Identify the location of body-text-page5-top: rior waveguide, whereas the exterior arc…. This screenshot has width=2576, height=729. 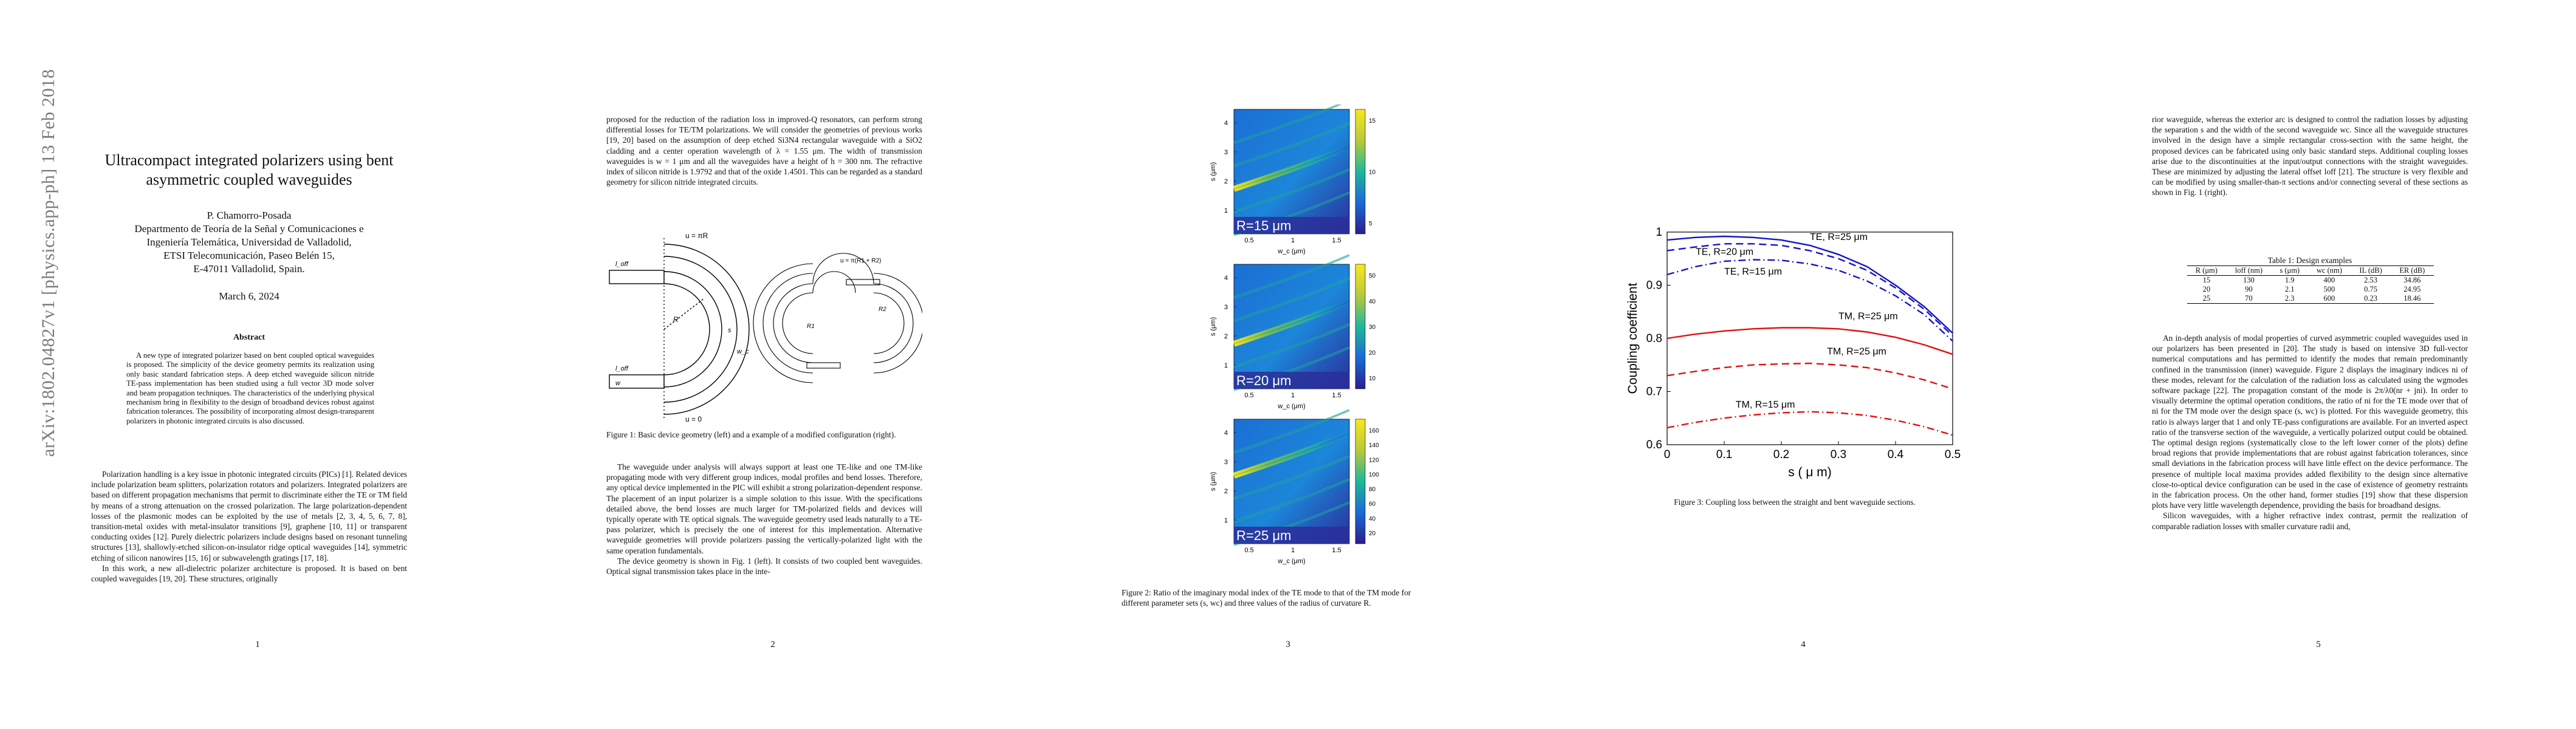
(2310, 156).